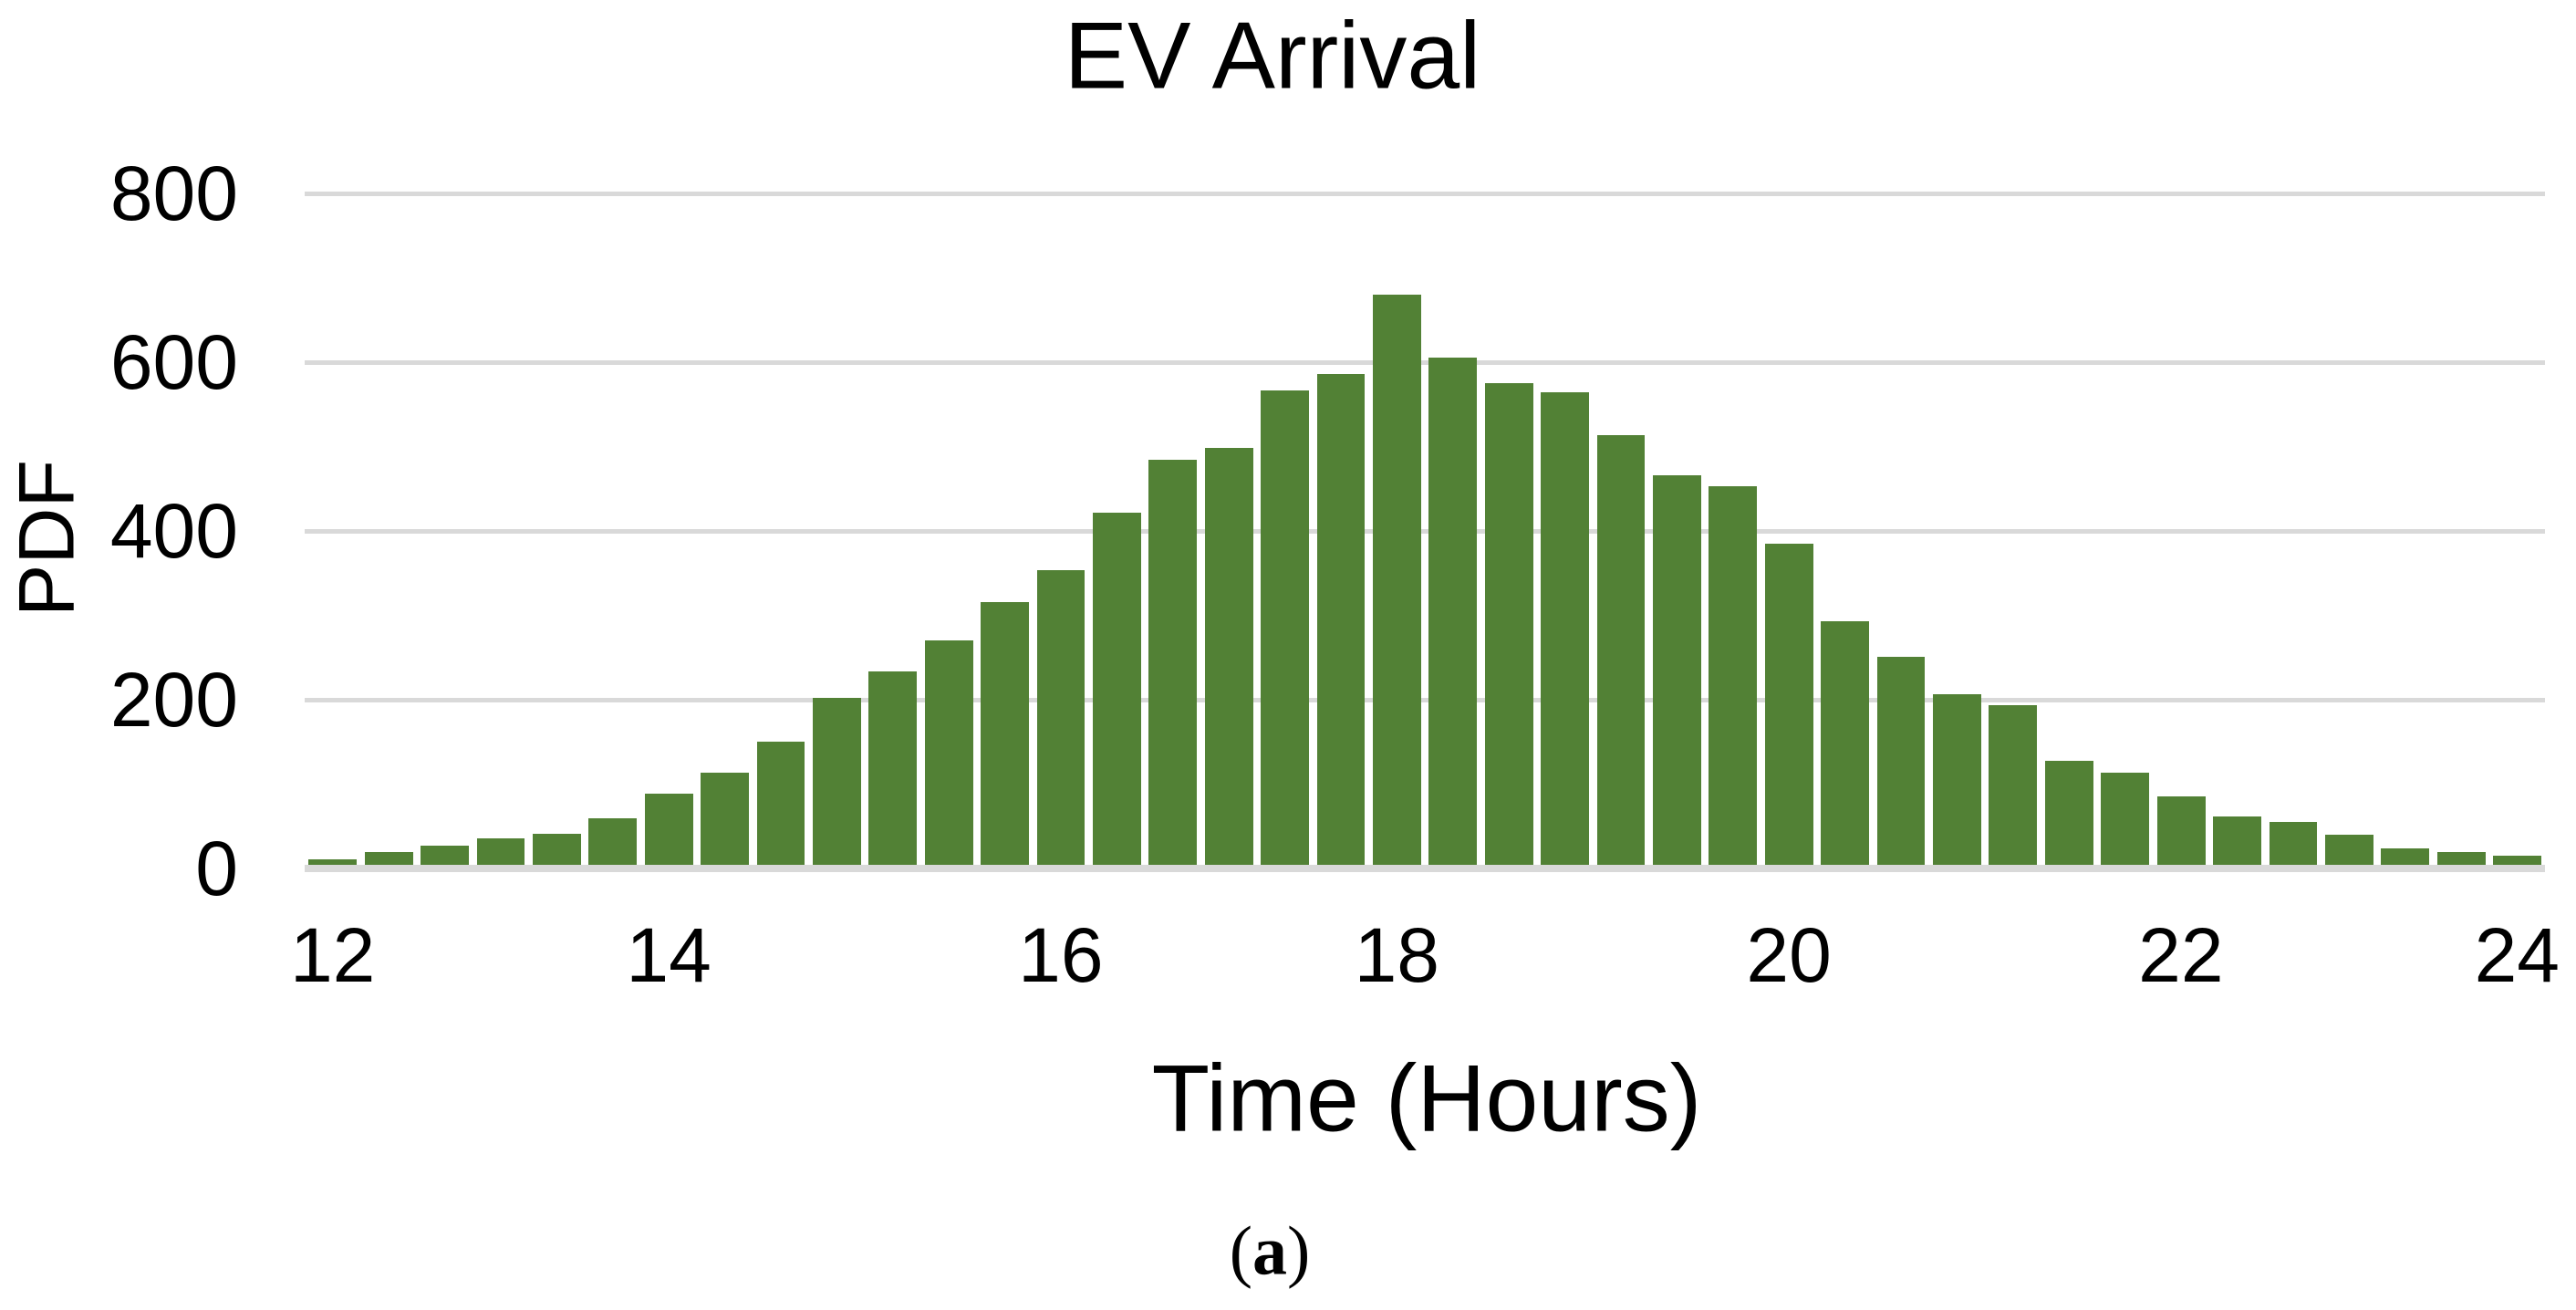 This screenshot has width=2576, height=1310. I want to click on bar-15.14, so click(893, 769).